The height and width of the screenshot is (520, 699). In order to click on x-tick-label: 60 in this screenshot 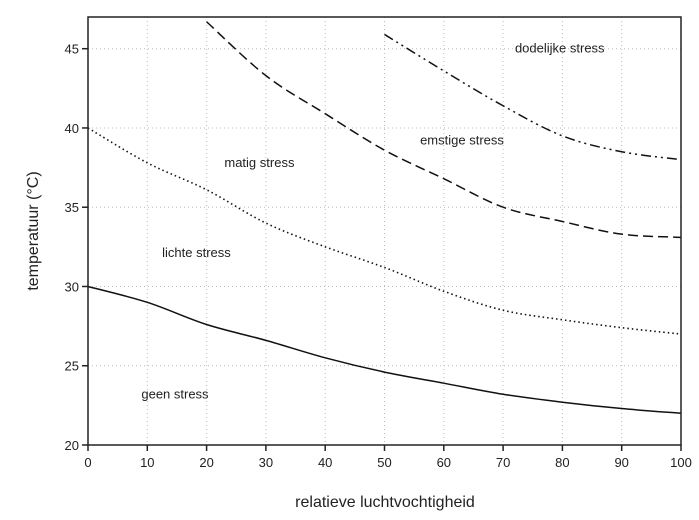, I will do `click(444, 462)`.